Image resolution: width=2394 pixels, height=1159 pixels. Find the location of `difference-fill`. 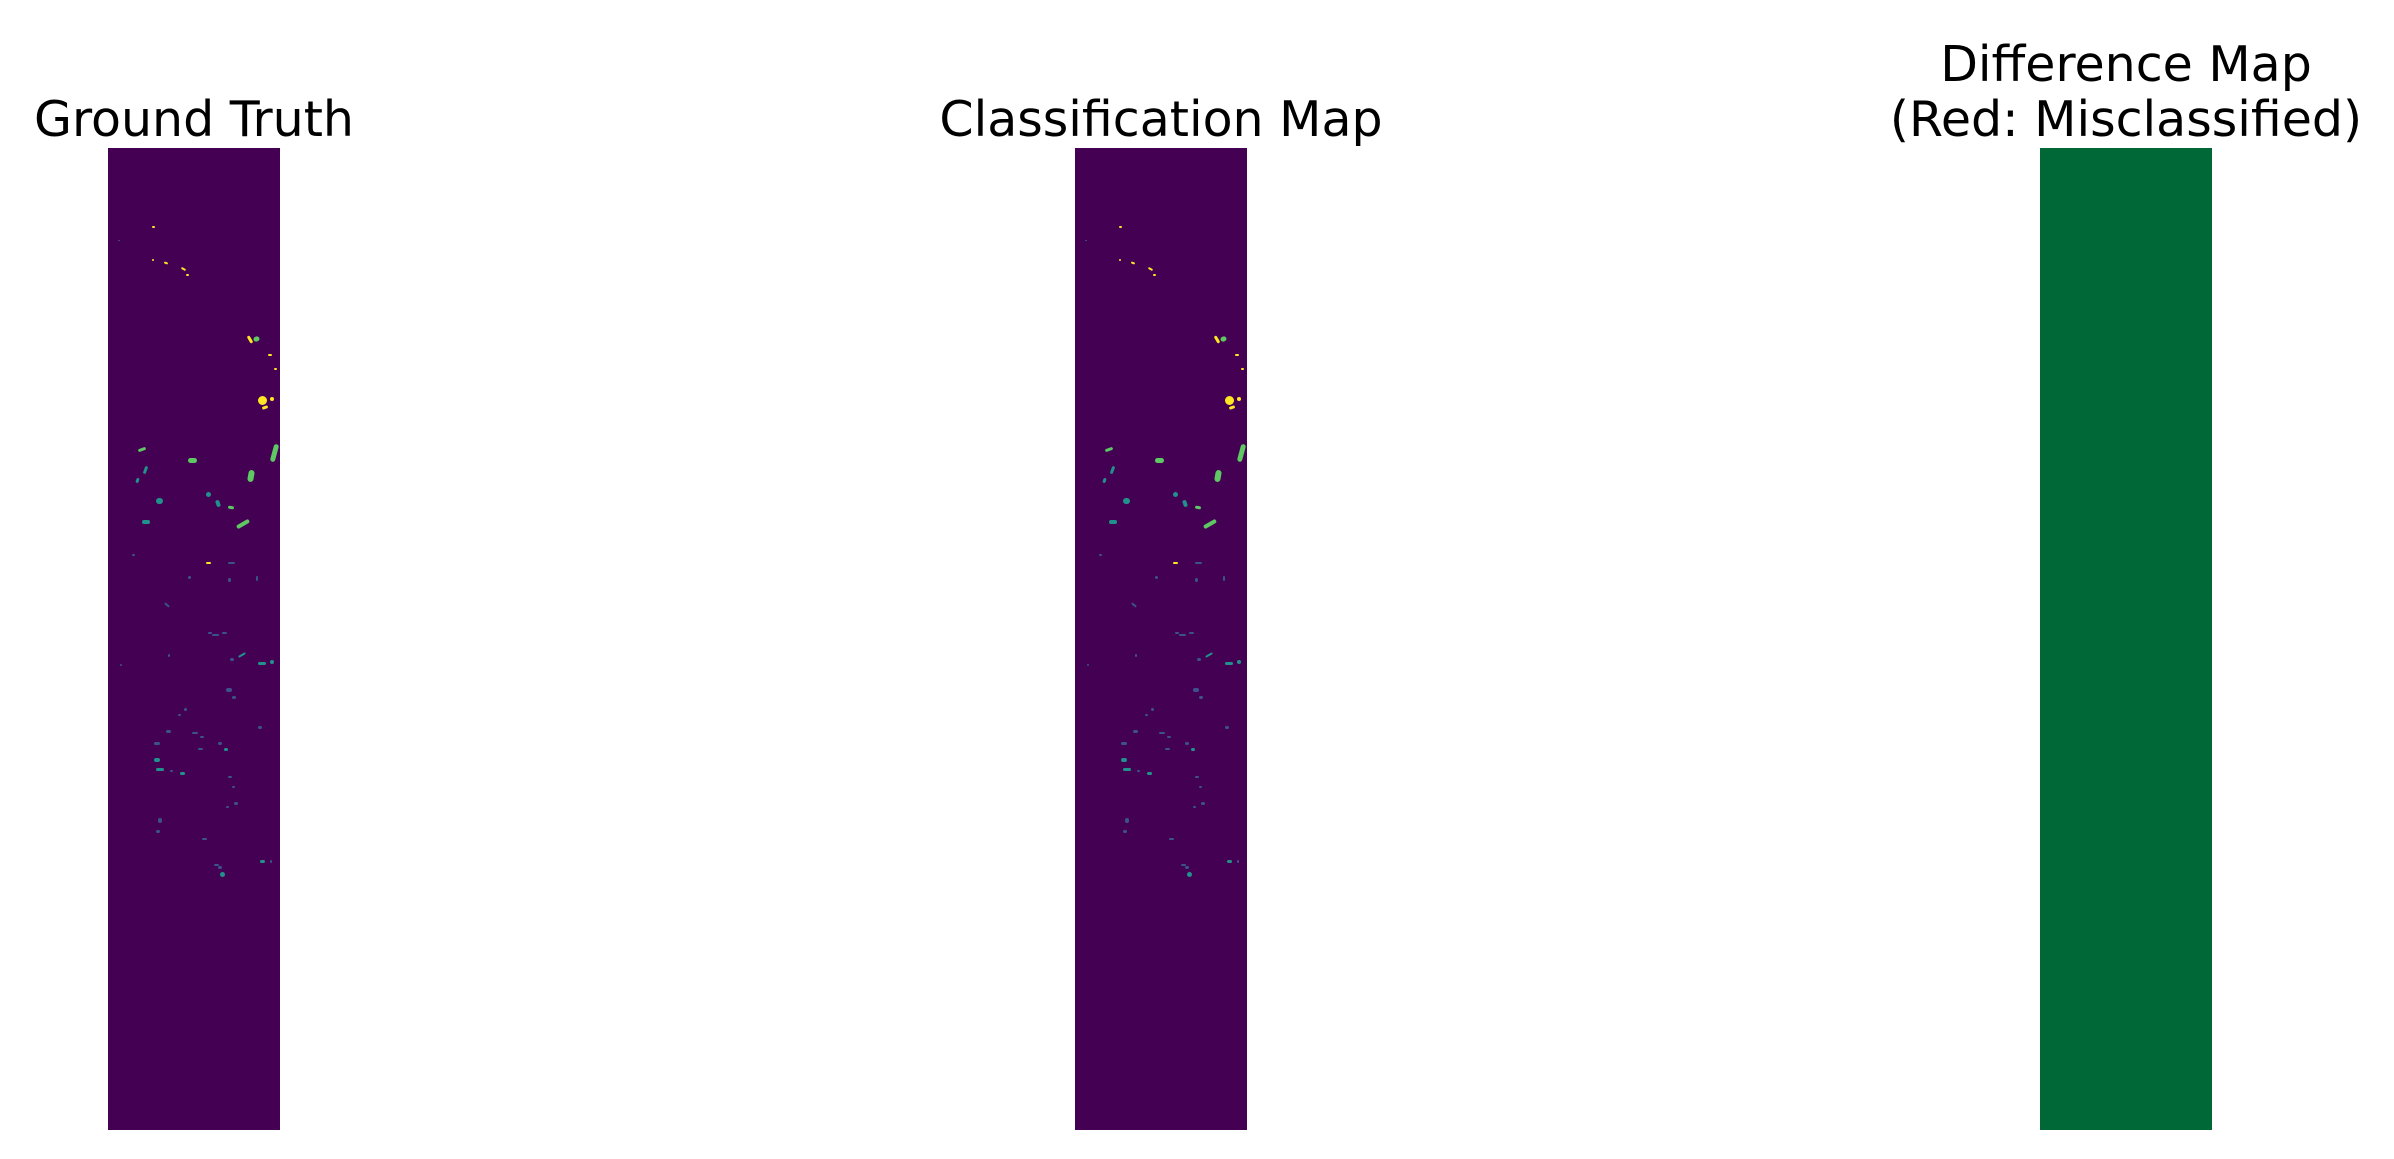

difference-fill is located at coordinates (2126, 639).